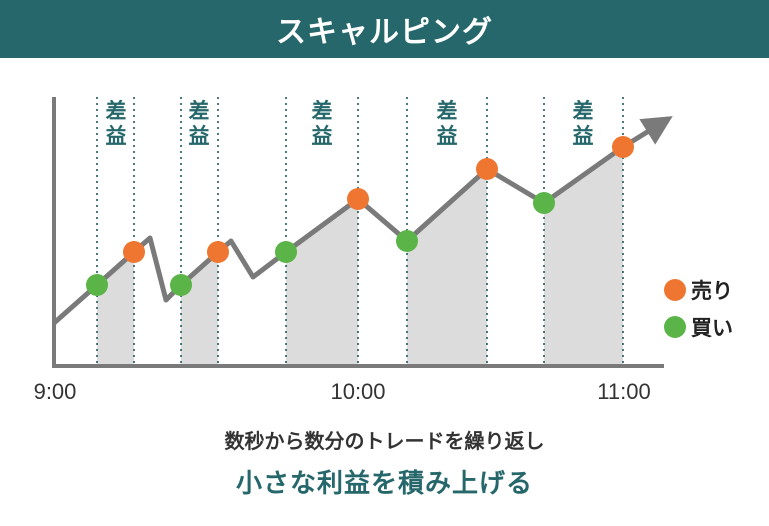  I want to click on legend-buy-label: 買い, so click(712, 328).